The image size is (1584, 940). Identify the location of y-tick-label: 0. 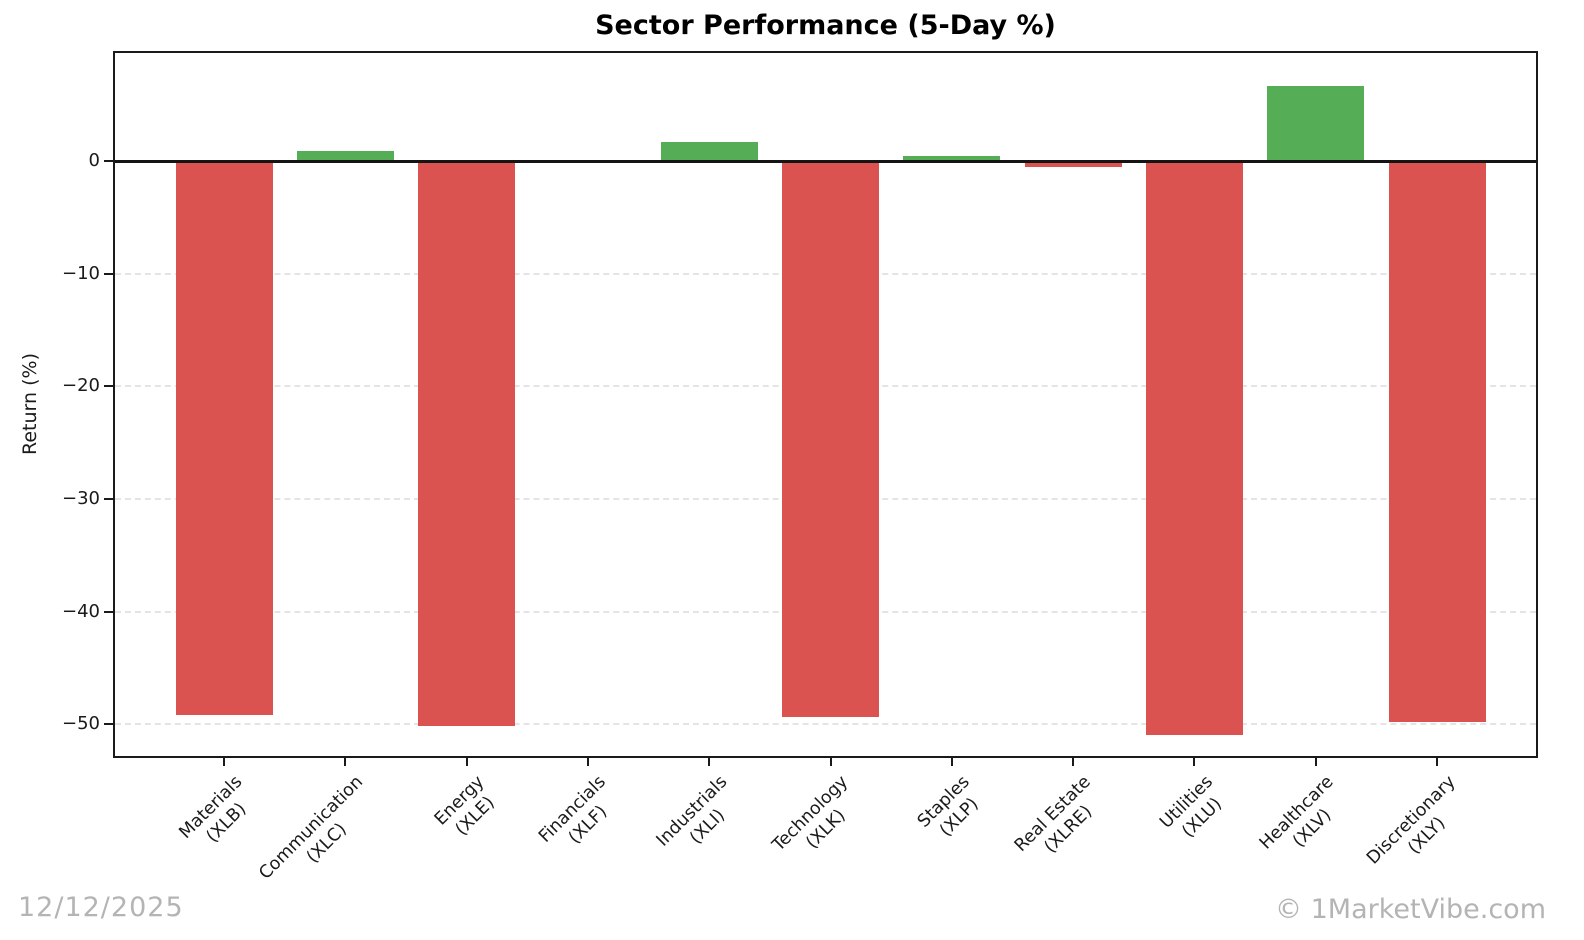
(94, 161).